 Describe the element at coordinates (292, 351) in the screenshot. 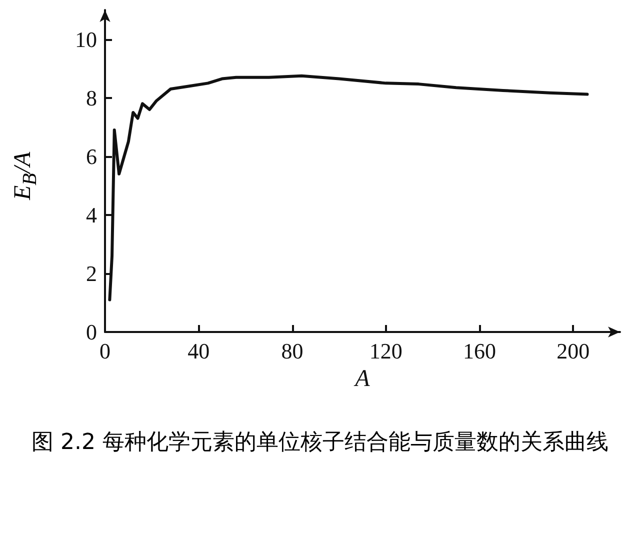

I see `x-tick-label: 80` at that location.